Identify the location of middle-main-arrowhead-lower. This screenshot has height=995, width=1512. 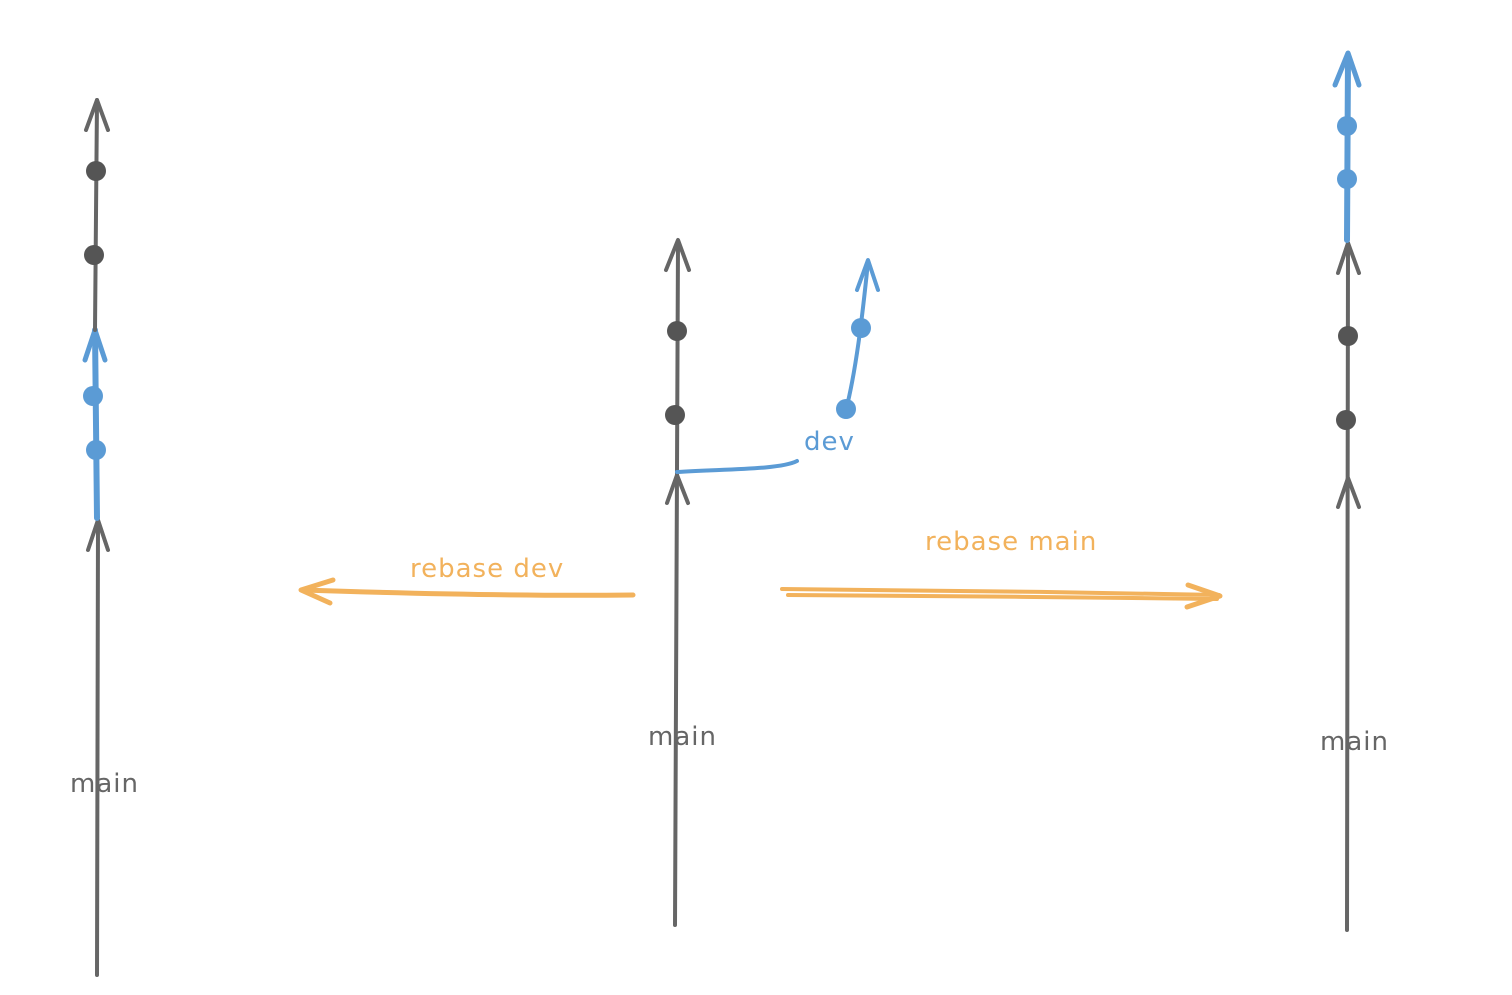
(677, 489).